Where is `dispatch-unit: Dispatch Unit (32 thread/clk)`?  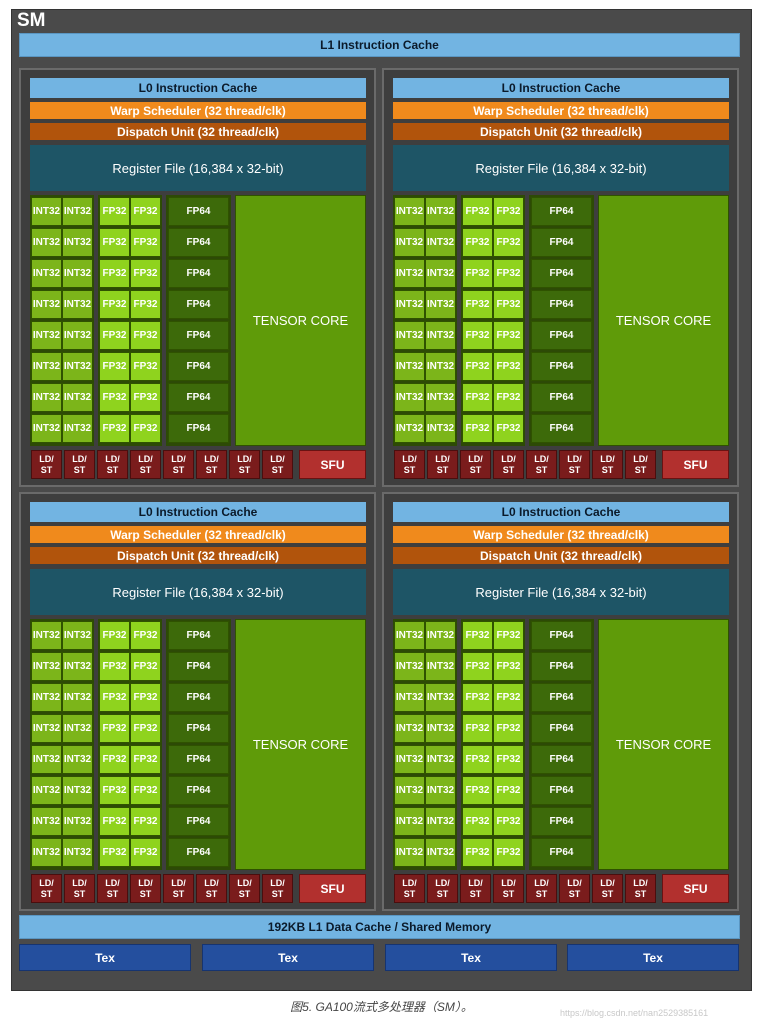 dispatch-unit: Dispatch Unit (32 thread/clk) is located at coordinates (198, 131).